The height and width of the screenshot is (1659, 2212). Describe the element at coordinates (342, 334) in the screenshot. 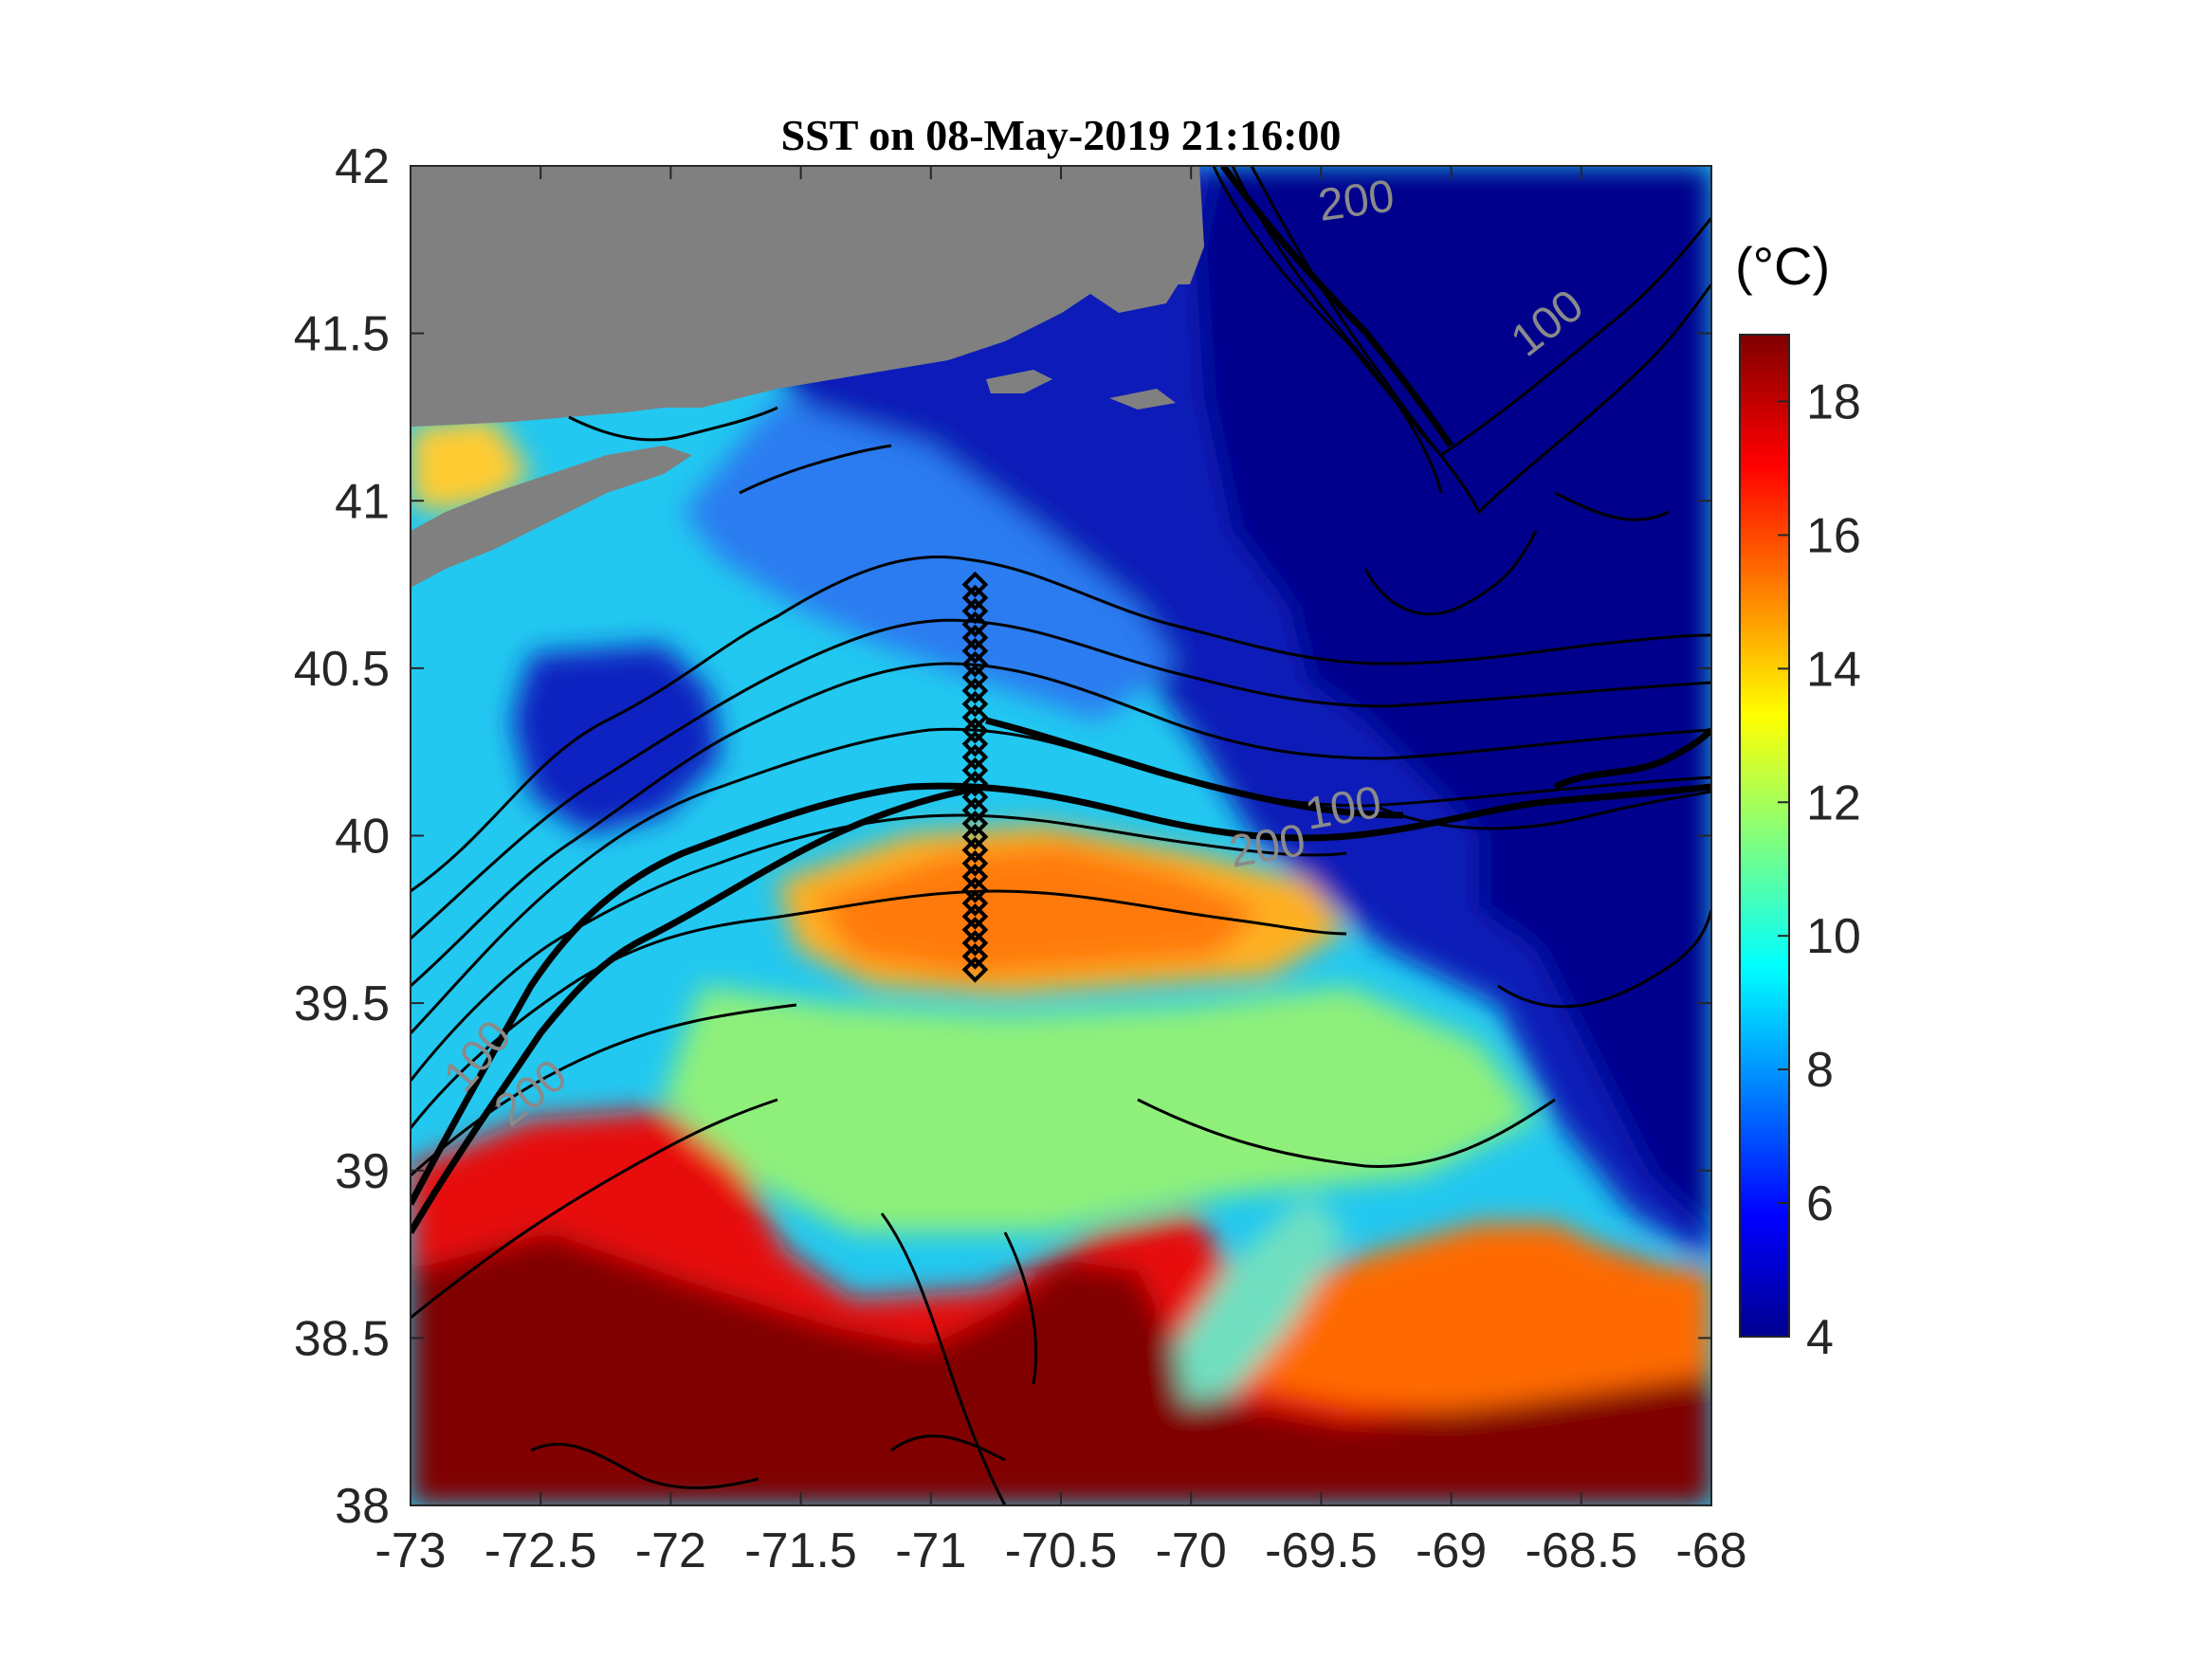

I see `y-tick-label: 41.5` at that location.